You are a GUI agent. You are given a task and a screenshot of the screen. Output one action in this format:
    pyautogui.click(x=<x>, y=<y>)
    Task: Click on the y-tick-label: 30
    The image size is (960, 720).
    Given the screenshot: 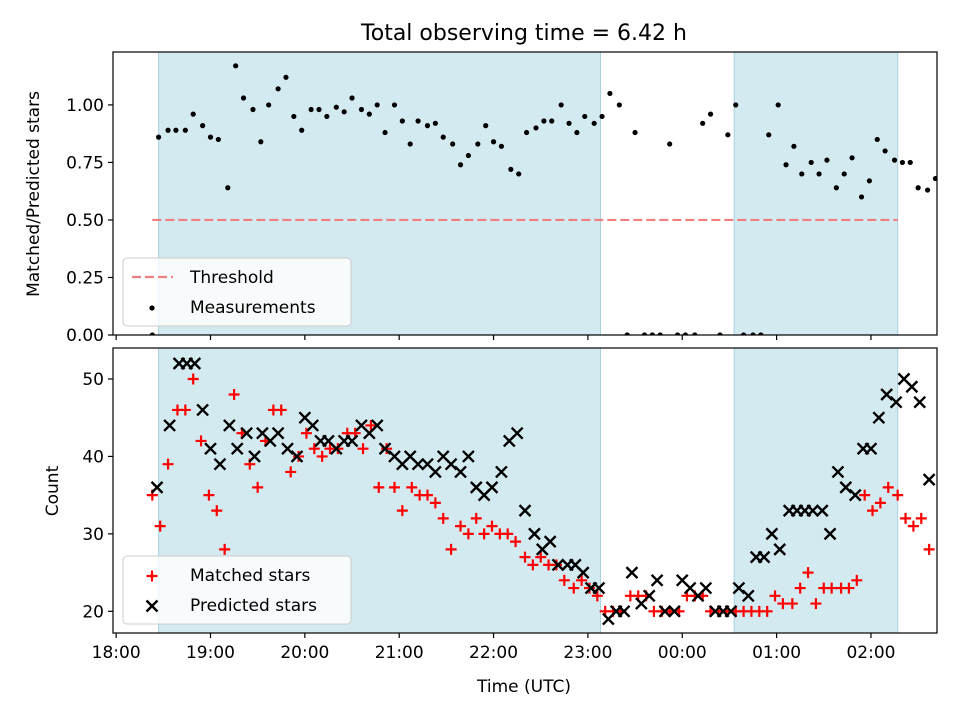 What is the action you would take?
    pyautogui.click(x=93, y=535)
    